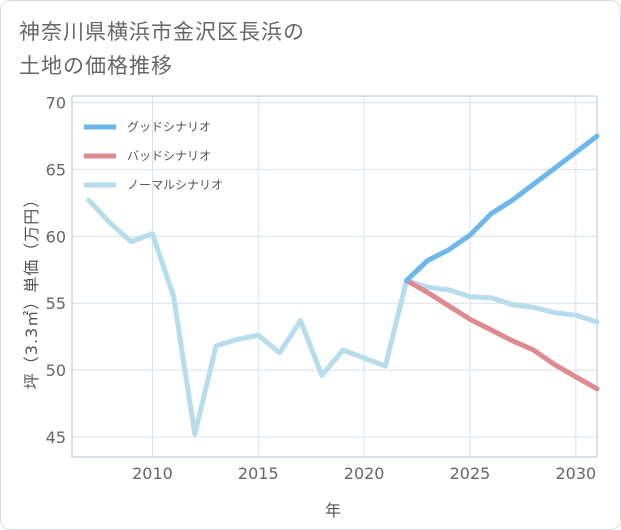  What do you see at coordinates (56, 170) in the screenshot?
I see `y-tick-label: 65` at bounding box center [56, 170].